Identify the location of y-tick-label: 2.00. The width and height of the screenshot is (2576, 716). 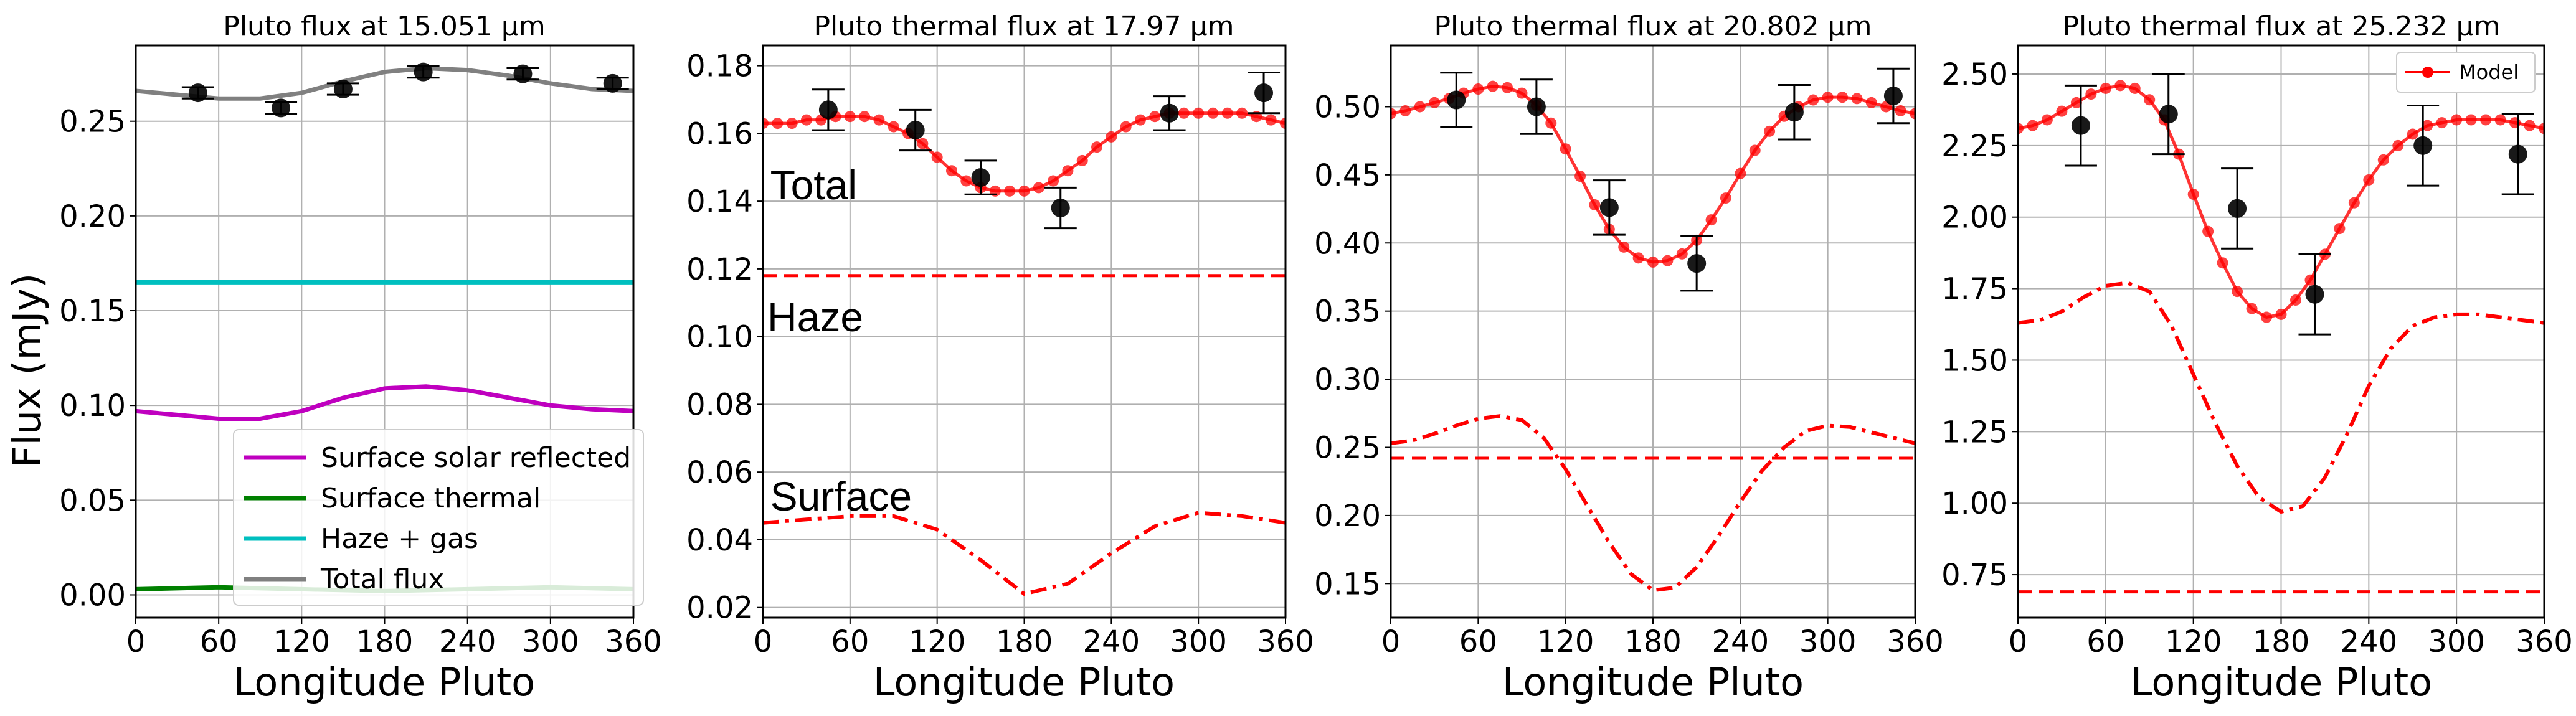
(1975, 217).